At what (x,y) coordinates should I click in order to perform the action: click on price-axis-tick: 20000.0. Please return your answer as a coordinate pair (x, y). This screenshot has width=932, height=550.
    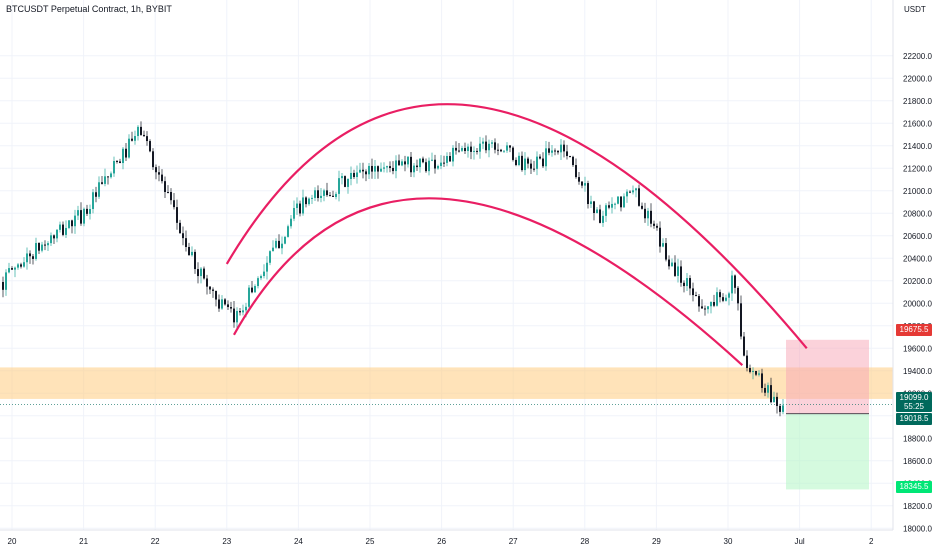
    Looking at the image, I should click on (917, 303).